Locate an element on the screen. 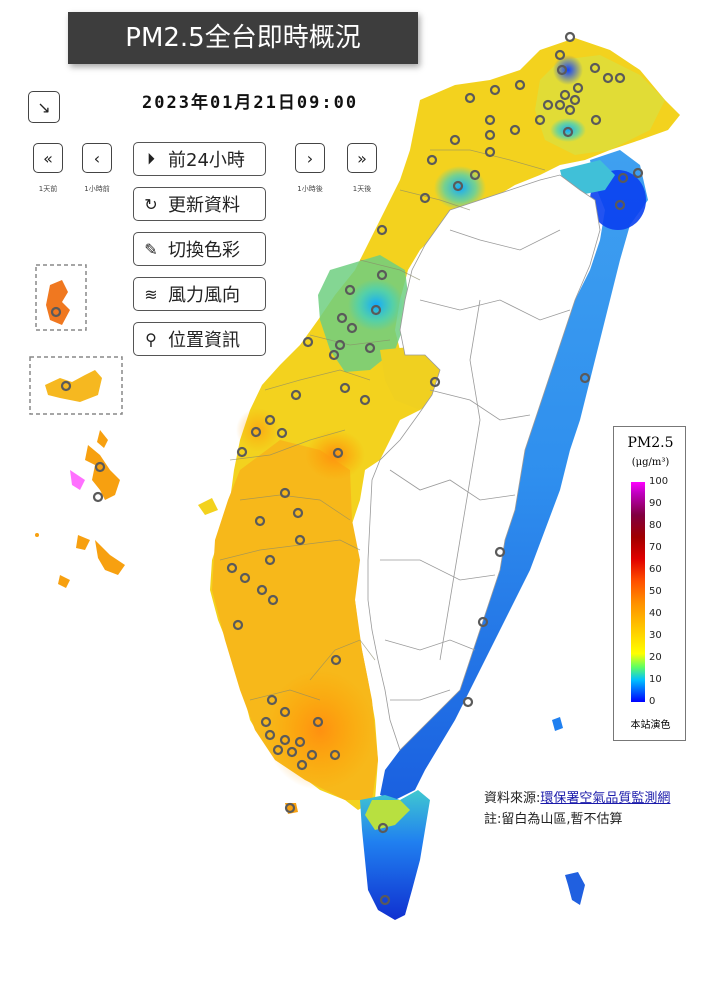 The width and height of the screenshot is (720, 991). hour-back-button: ‹ is located at coordinates (97, 158).